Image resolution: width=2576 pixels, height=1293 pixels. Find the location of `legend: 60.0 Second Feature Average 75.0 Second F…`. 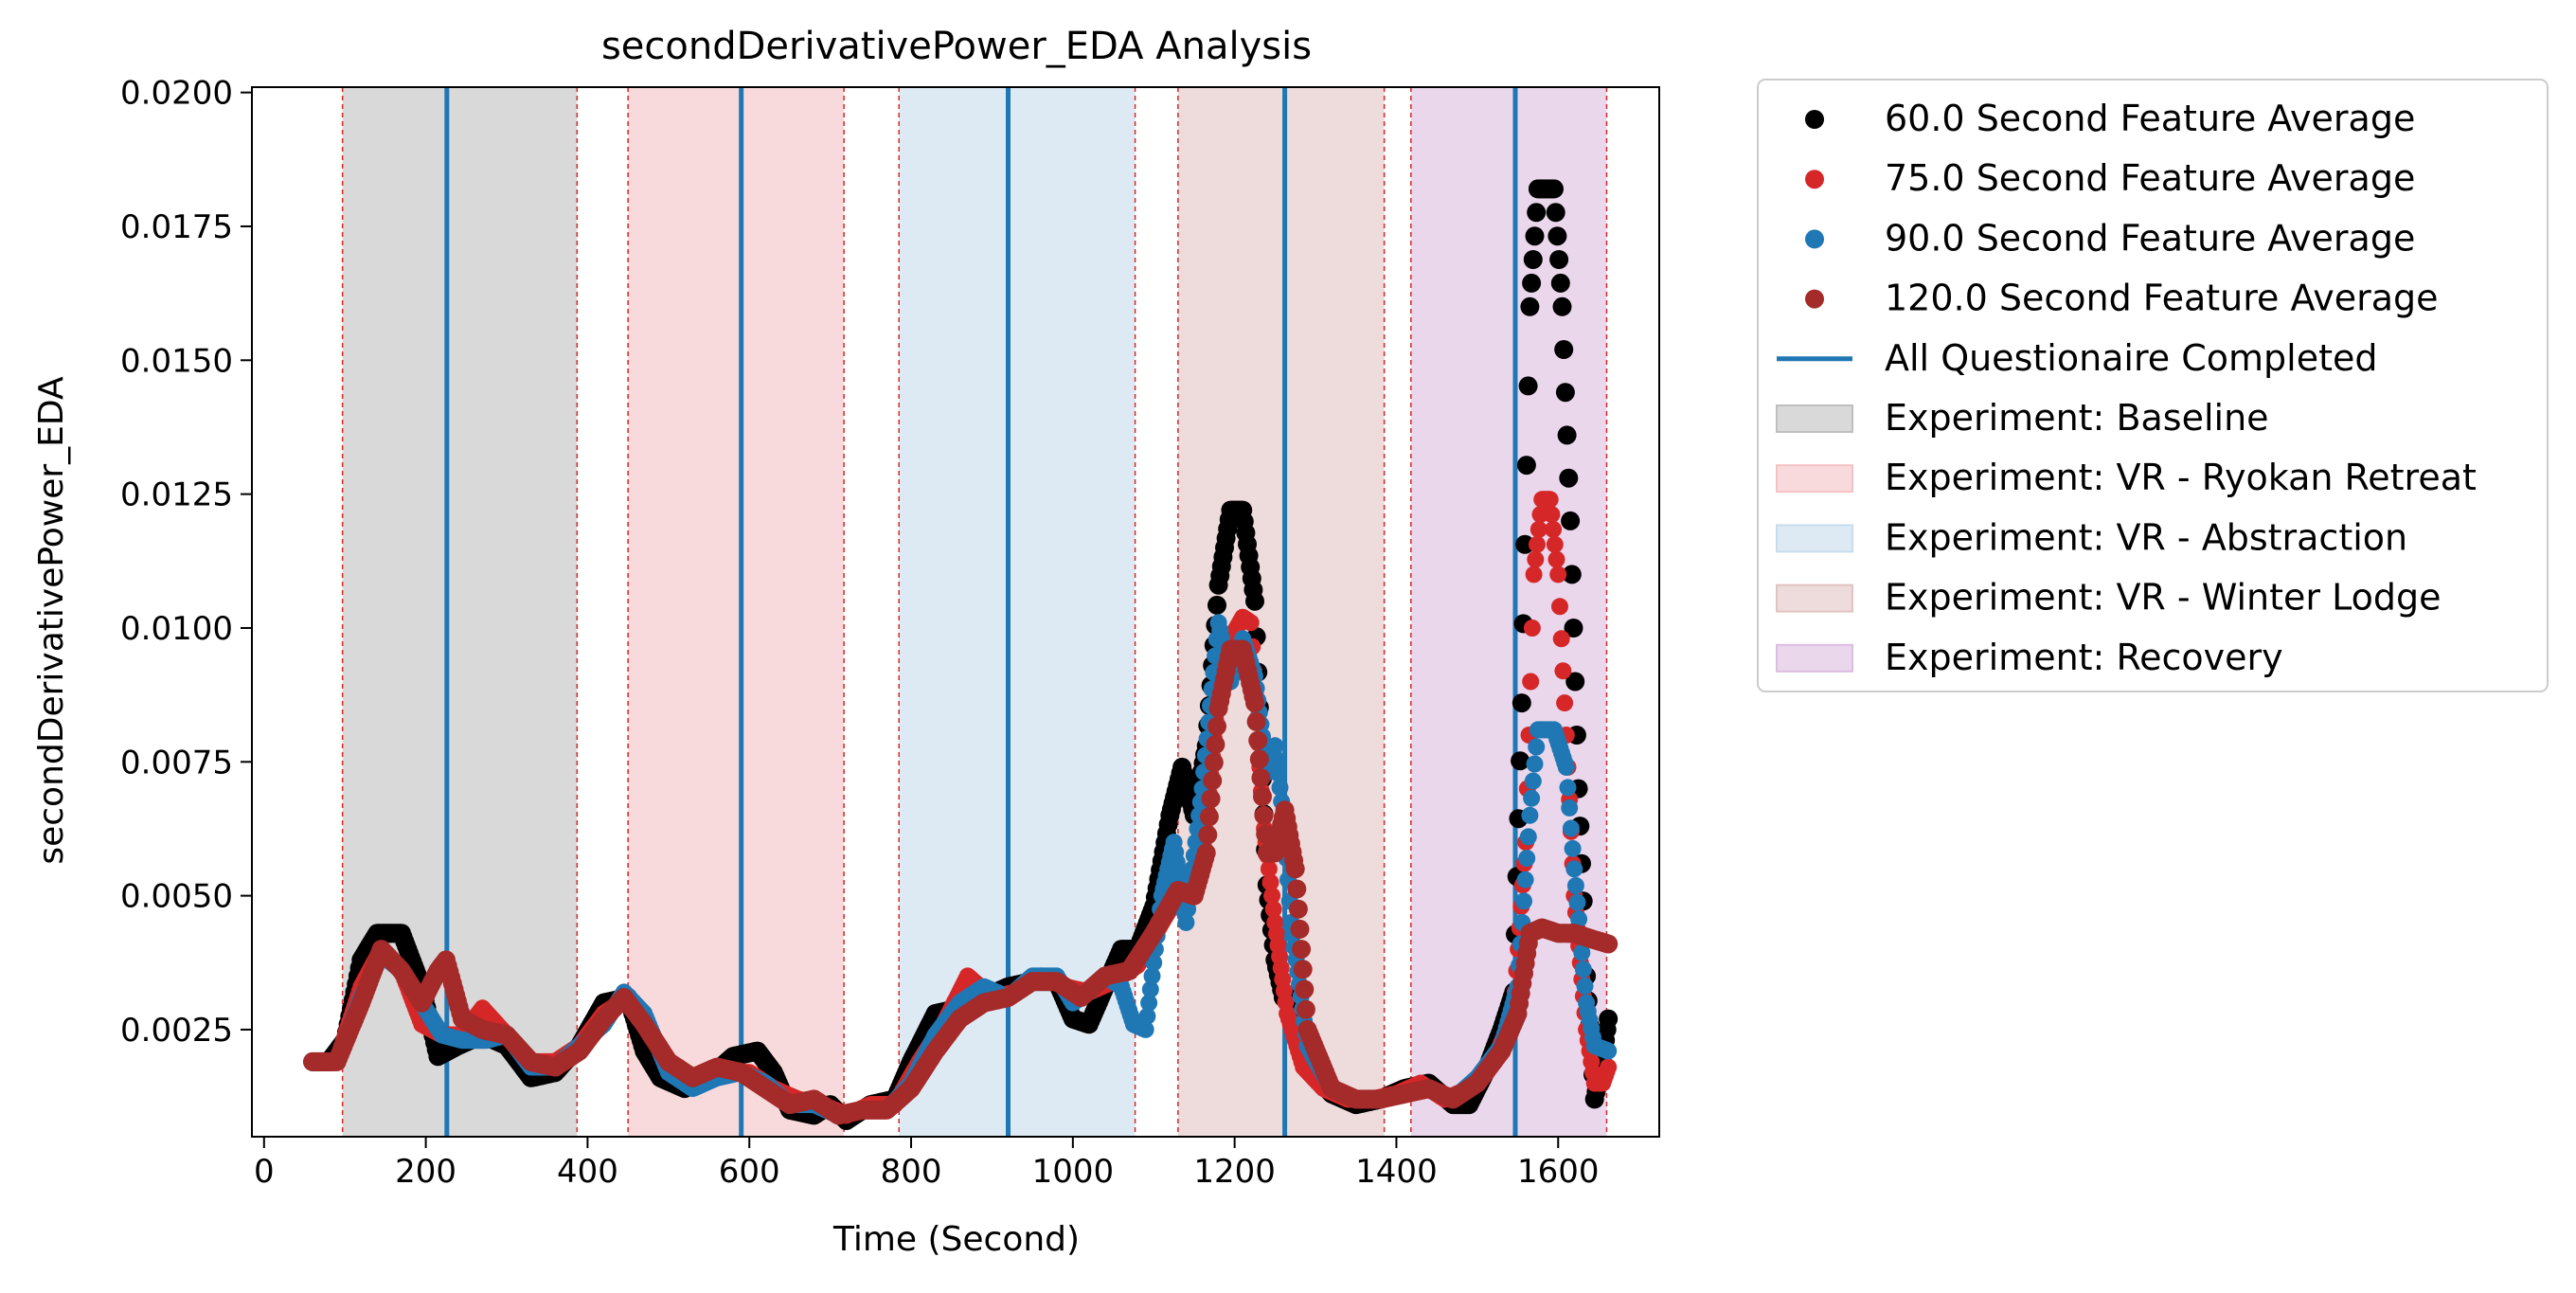

legend: 60.0 Second Feature Average 75.0 Second F… is located at coordinates (2153, 386).